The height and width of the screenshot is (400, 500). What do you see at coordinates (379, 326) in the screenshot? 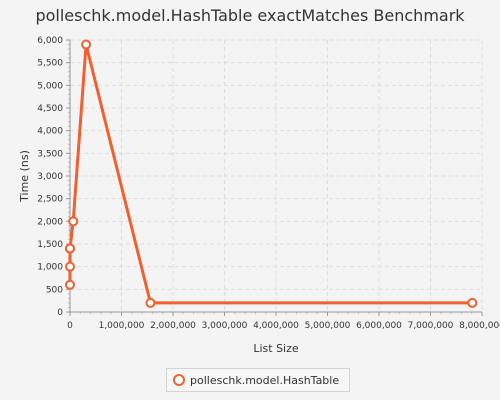
I see `x-tick-label: 6,000,000` at bounding box center [379, 326].